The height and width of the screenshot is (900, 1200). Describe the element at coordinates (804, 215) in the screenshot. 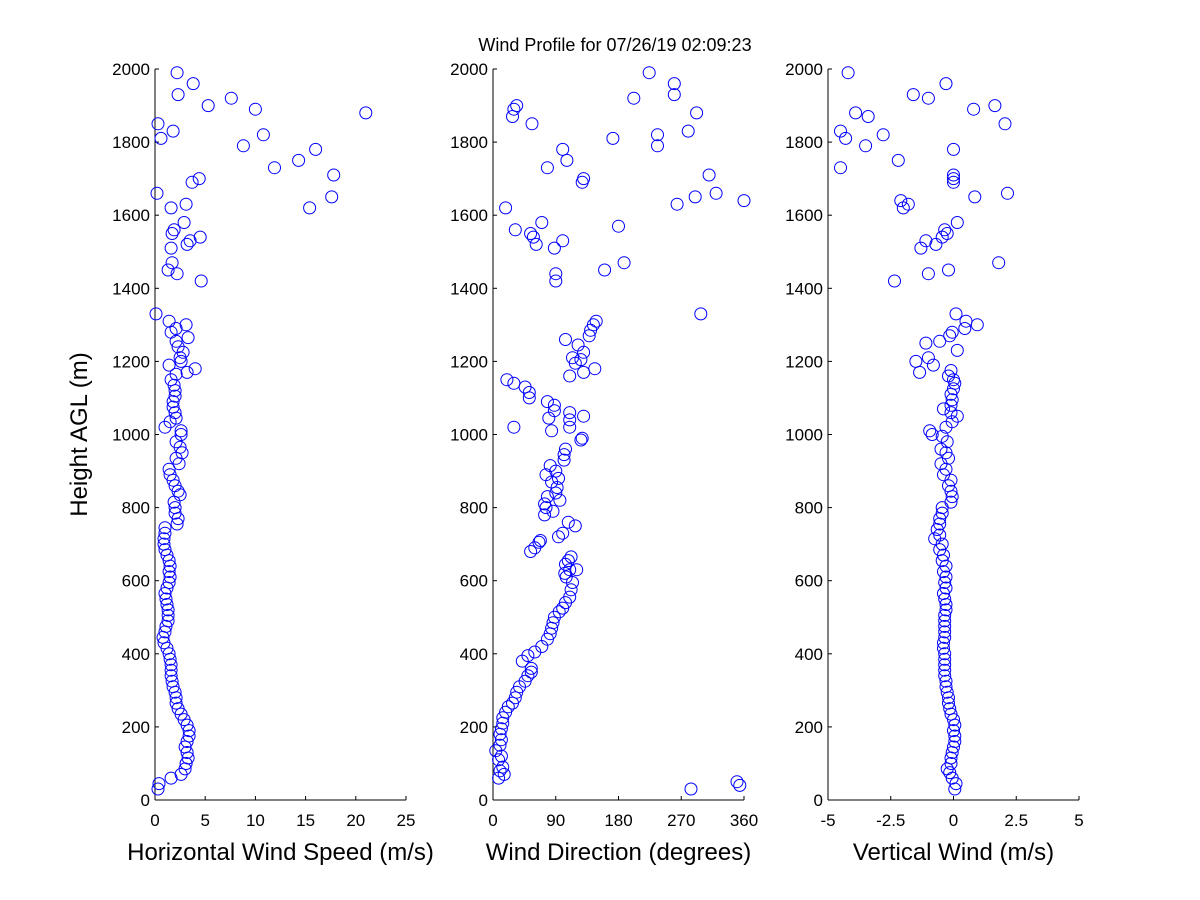

I see `y-tick-label: 1600` at that location.